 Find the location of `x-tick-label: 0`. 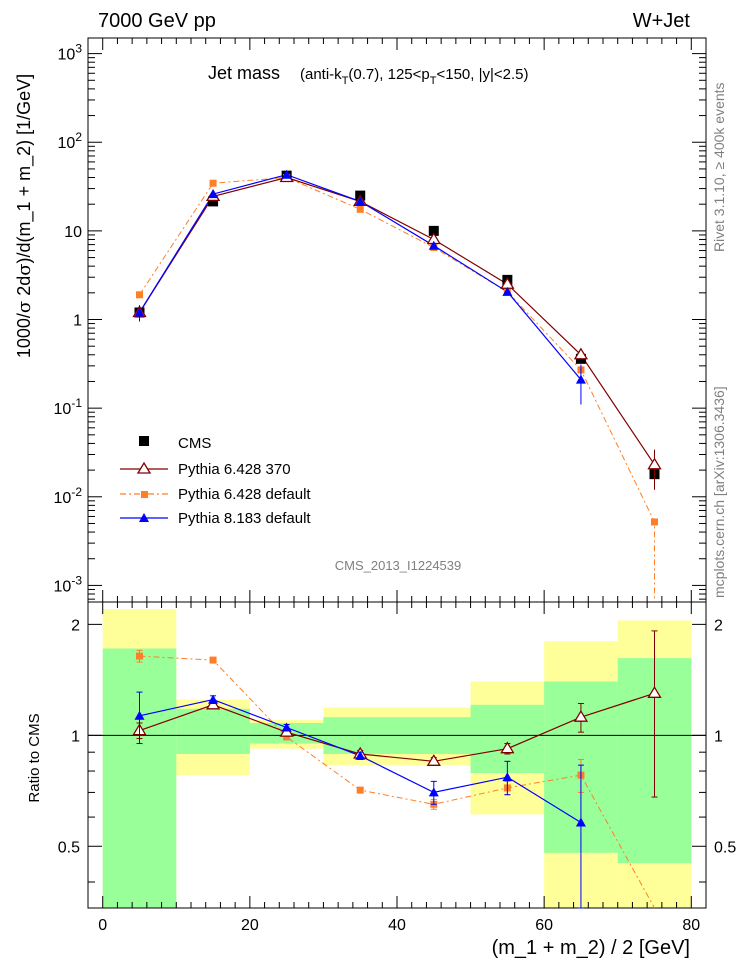

x-tick-label: 0 is located at coordinates (102, 925).